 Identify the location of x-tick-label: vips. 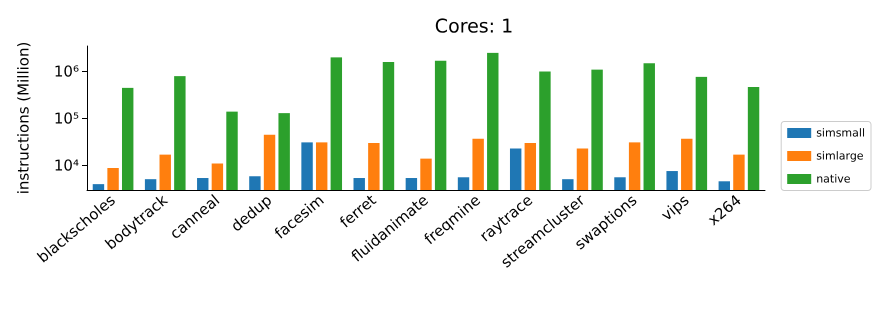
(675, 207).